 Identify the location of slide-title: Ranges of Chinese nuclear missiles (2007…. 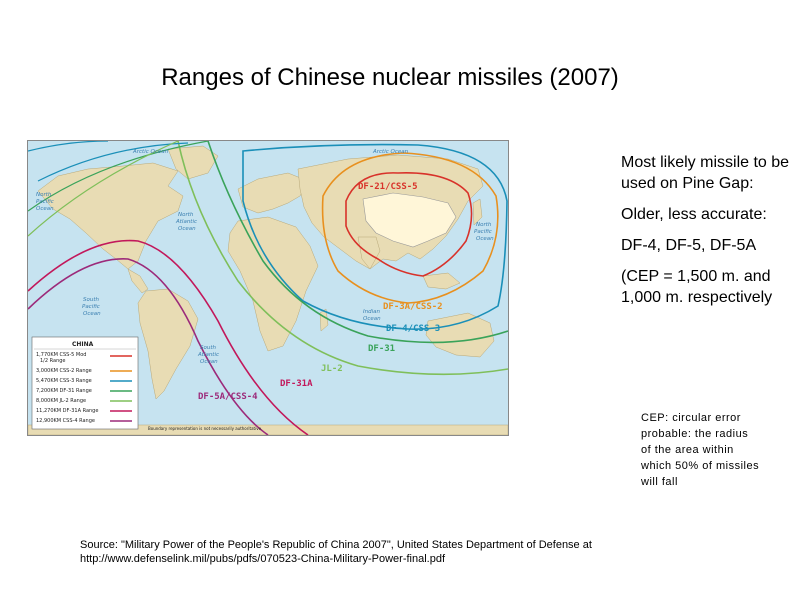
(390, 77).